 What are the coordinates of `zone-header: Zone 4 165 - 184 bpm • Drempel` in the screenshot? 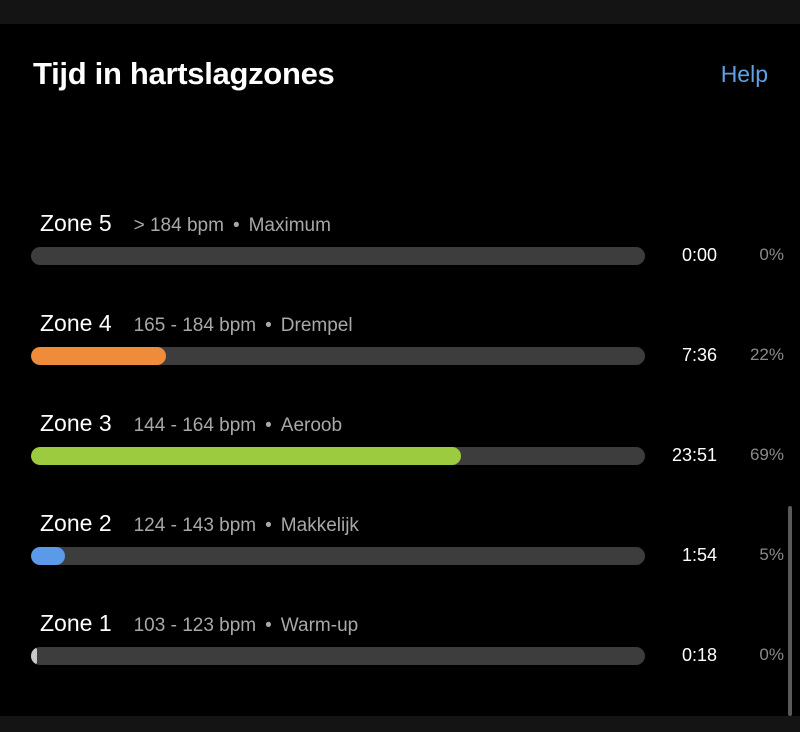 It's located at (196, 325).